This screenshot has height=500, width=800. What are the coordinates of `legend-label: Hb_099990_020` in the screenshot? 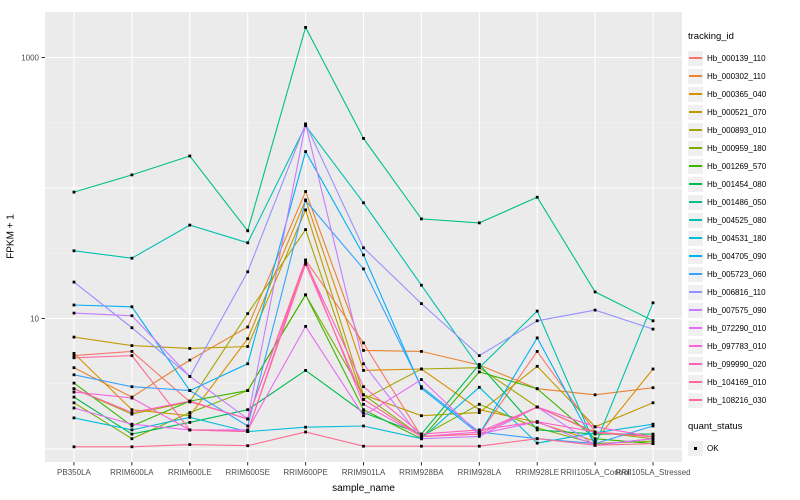 It's located at (737, 364).